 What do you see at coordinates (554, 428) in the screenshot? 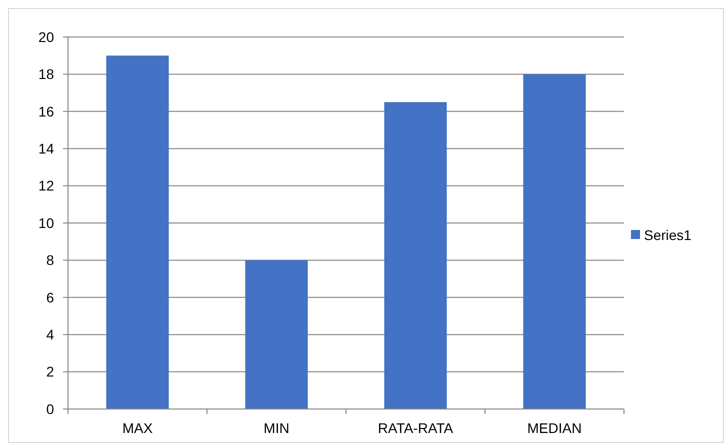
I see `x-tick-label: MEDIAN` at bounding box center [554, 428].